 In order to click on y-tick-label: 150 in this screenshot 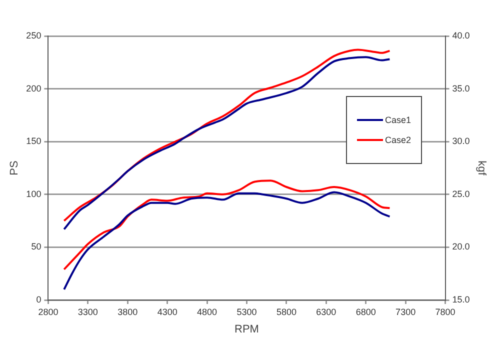, I will do `click(34, 141)`.